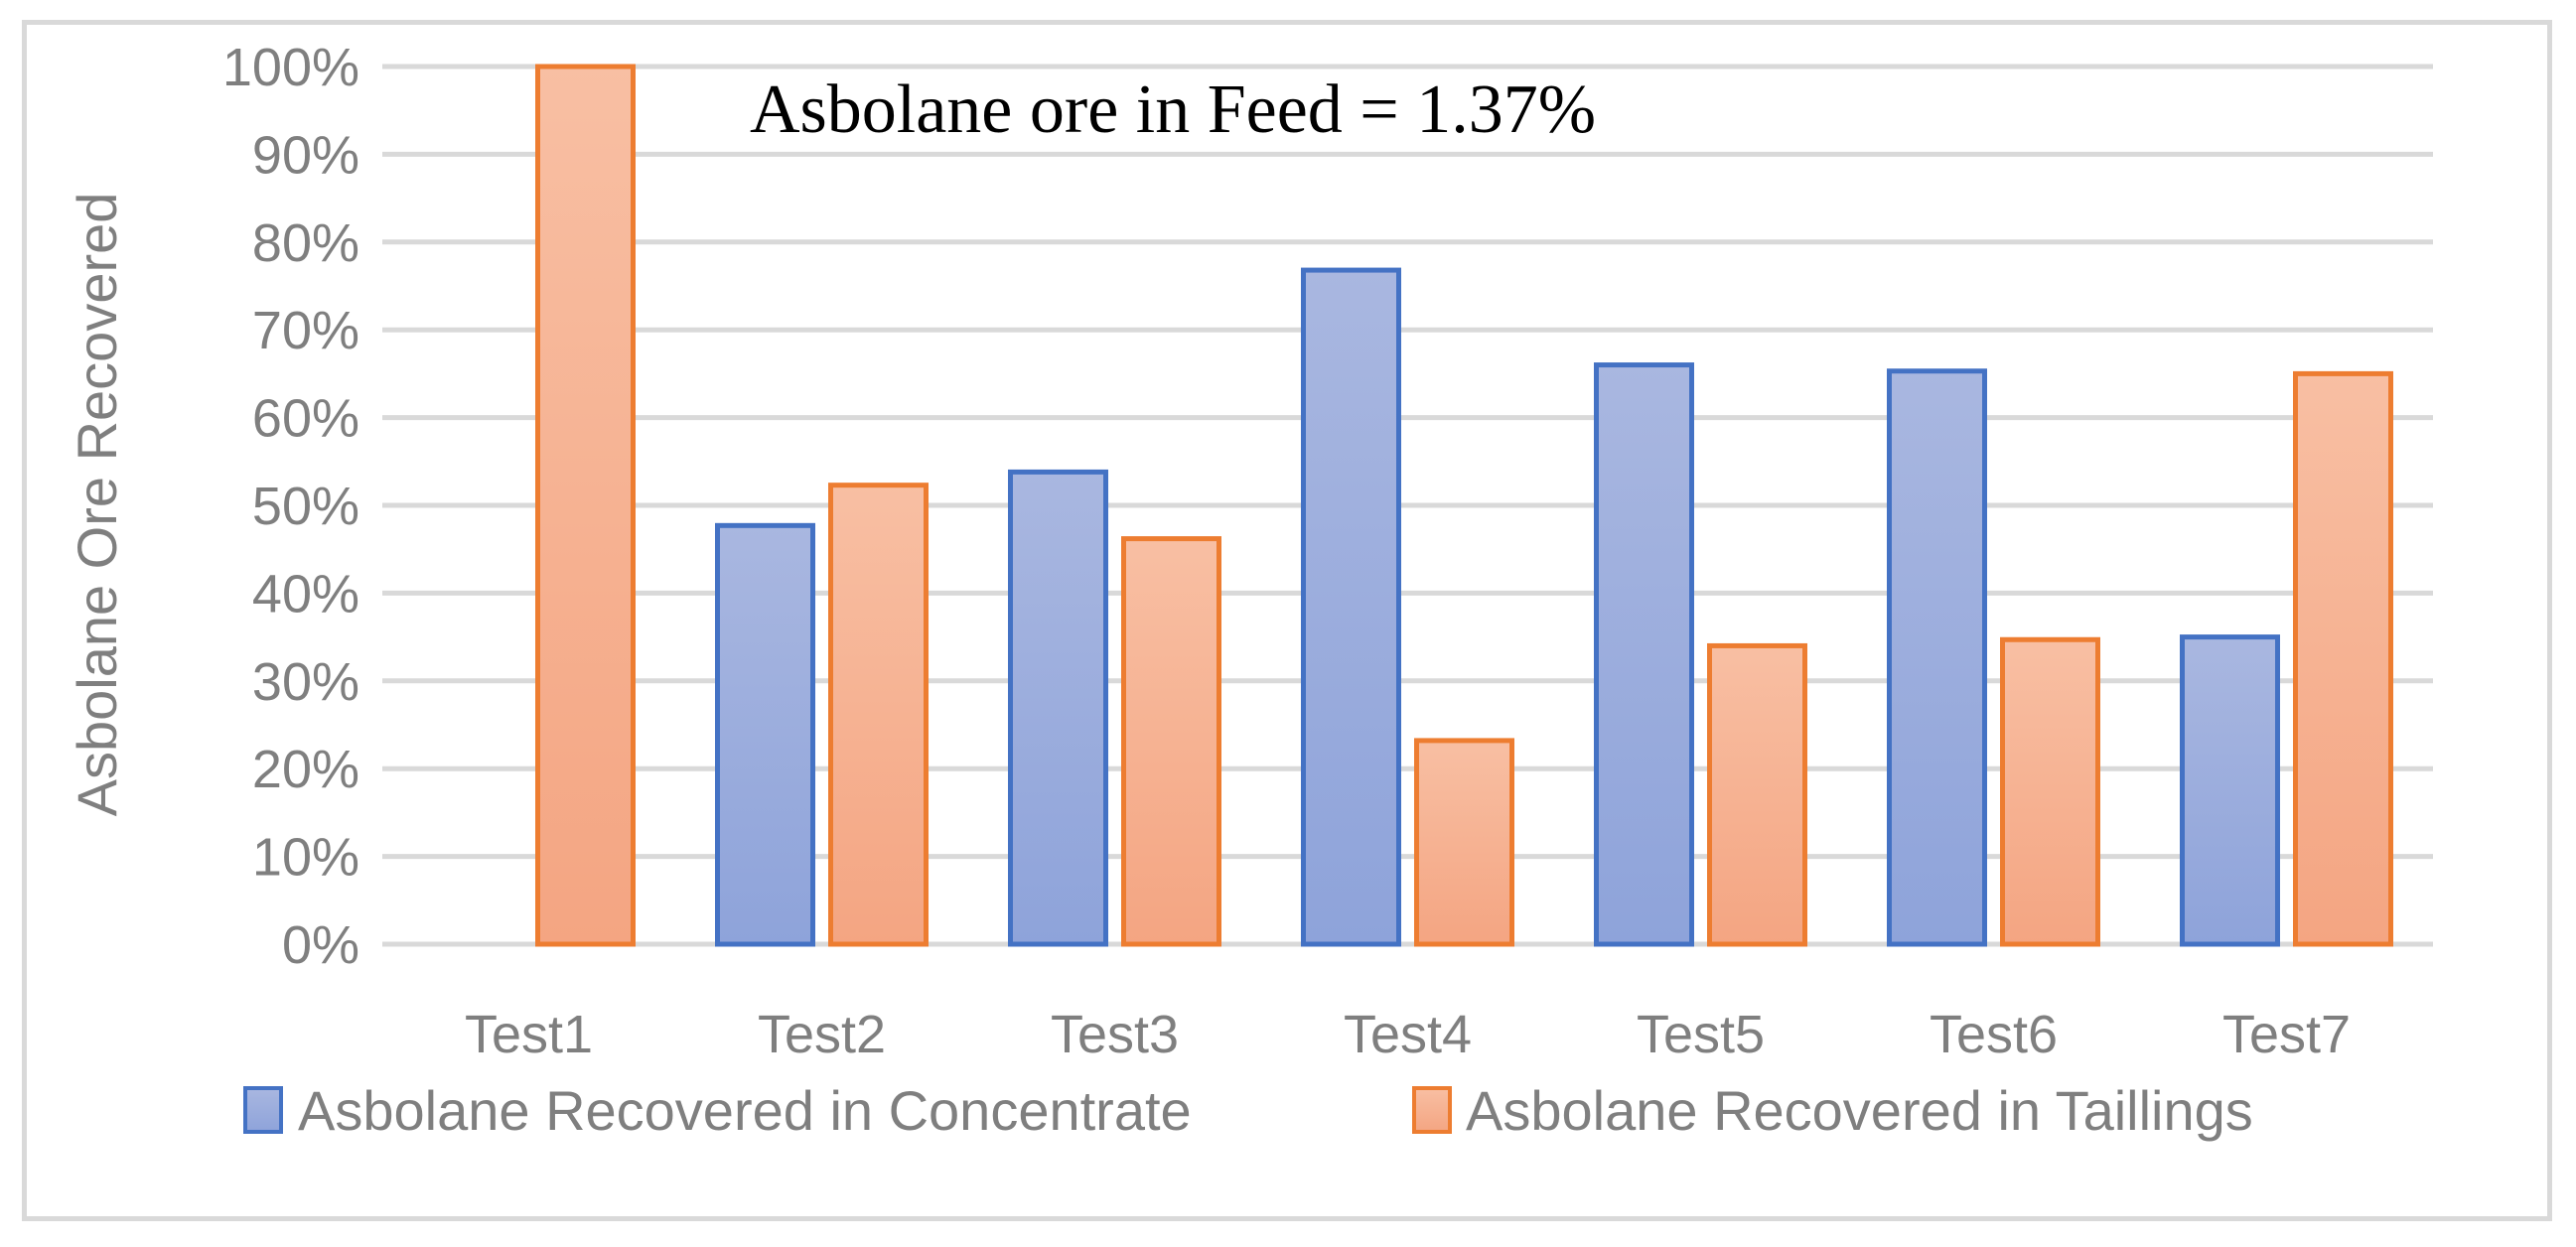  I want to click on y-tick-label: 80%, so click(305, 243).